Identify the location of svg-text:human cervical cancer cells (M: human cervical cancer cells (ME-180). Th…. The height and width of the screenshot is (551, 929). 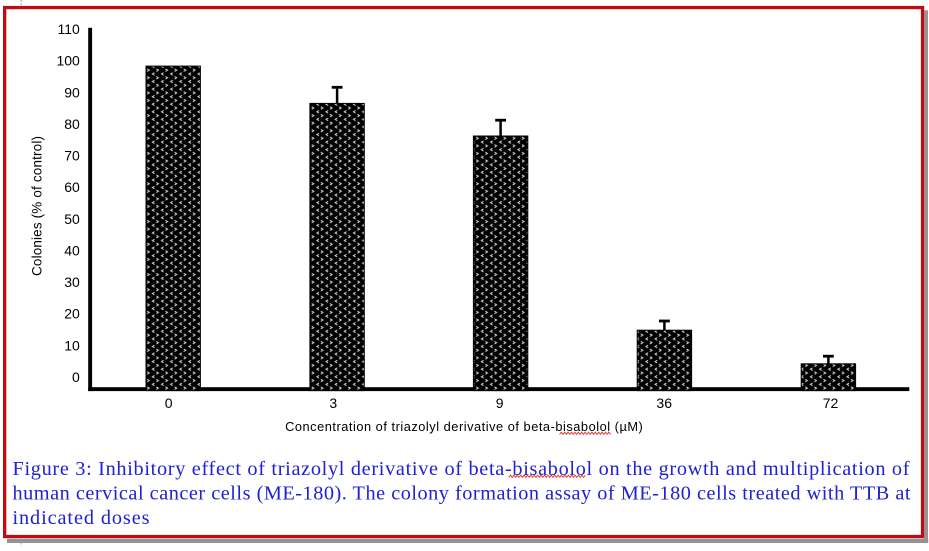
(462, 494).